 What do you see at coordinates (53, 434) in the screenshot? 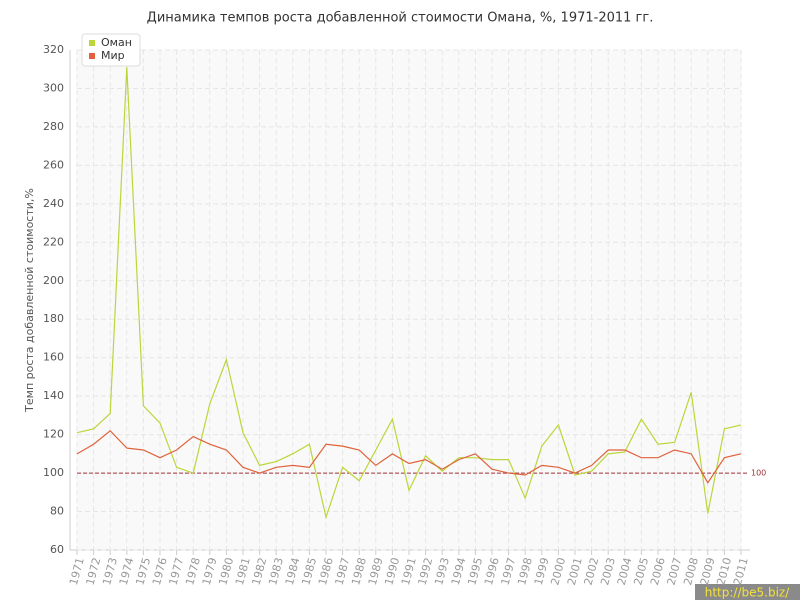
I see `y-tick-label: 120` at bounding box center [53, 434].